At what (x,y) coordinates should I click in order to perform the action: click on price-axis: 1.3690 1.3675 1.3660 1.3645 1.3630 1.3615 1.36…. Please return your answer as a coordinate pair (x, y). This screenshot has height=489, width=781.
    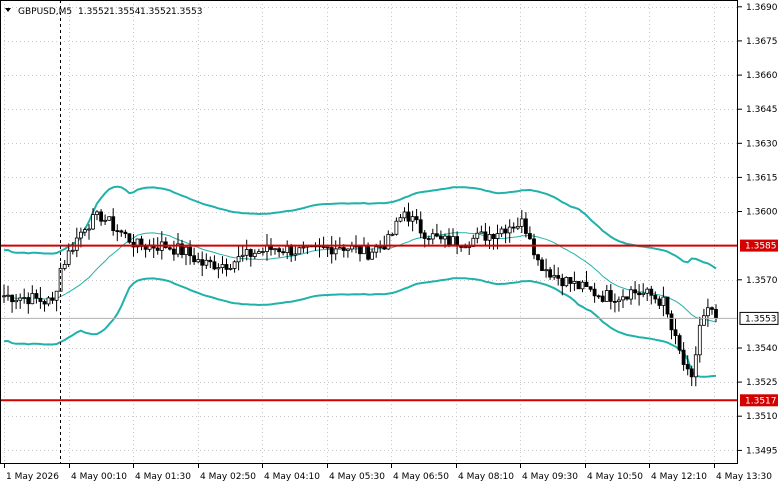
    Looking at the image, I should click on (758, 229).